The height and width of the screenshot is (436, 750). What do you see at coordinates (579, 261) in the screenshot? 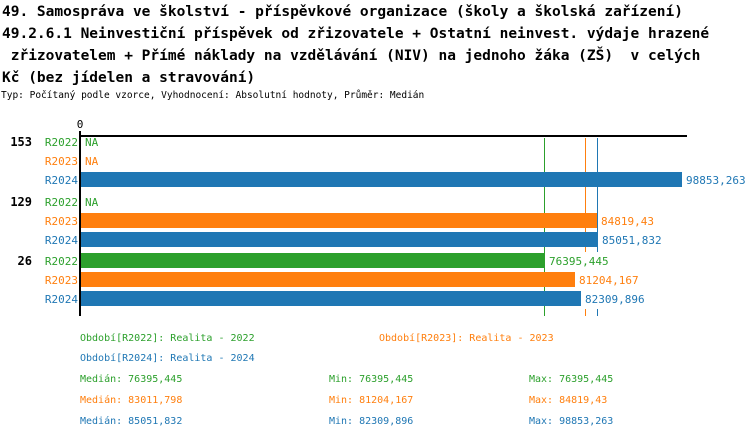
I see `bar-value-label: 76395,445` at bounding box center [579, 261].